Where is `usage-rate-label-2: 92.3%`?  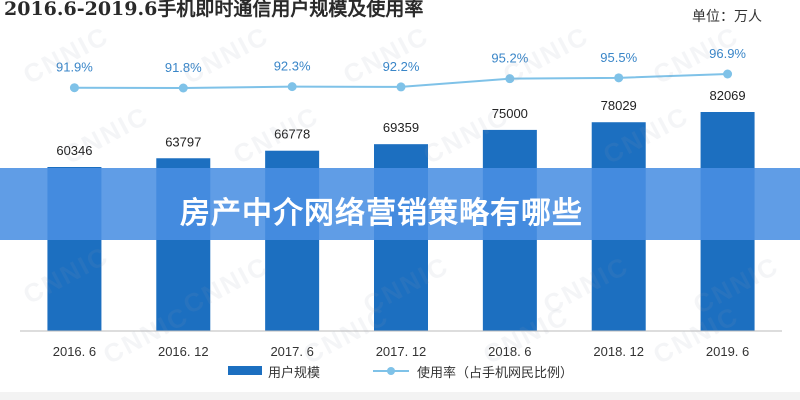 usage-rate-label-2: 92.3% is located at coordinates (292, 66).